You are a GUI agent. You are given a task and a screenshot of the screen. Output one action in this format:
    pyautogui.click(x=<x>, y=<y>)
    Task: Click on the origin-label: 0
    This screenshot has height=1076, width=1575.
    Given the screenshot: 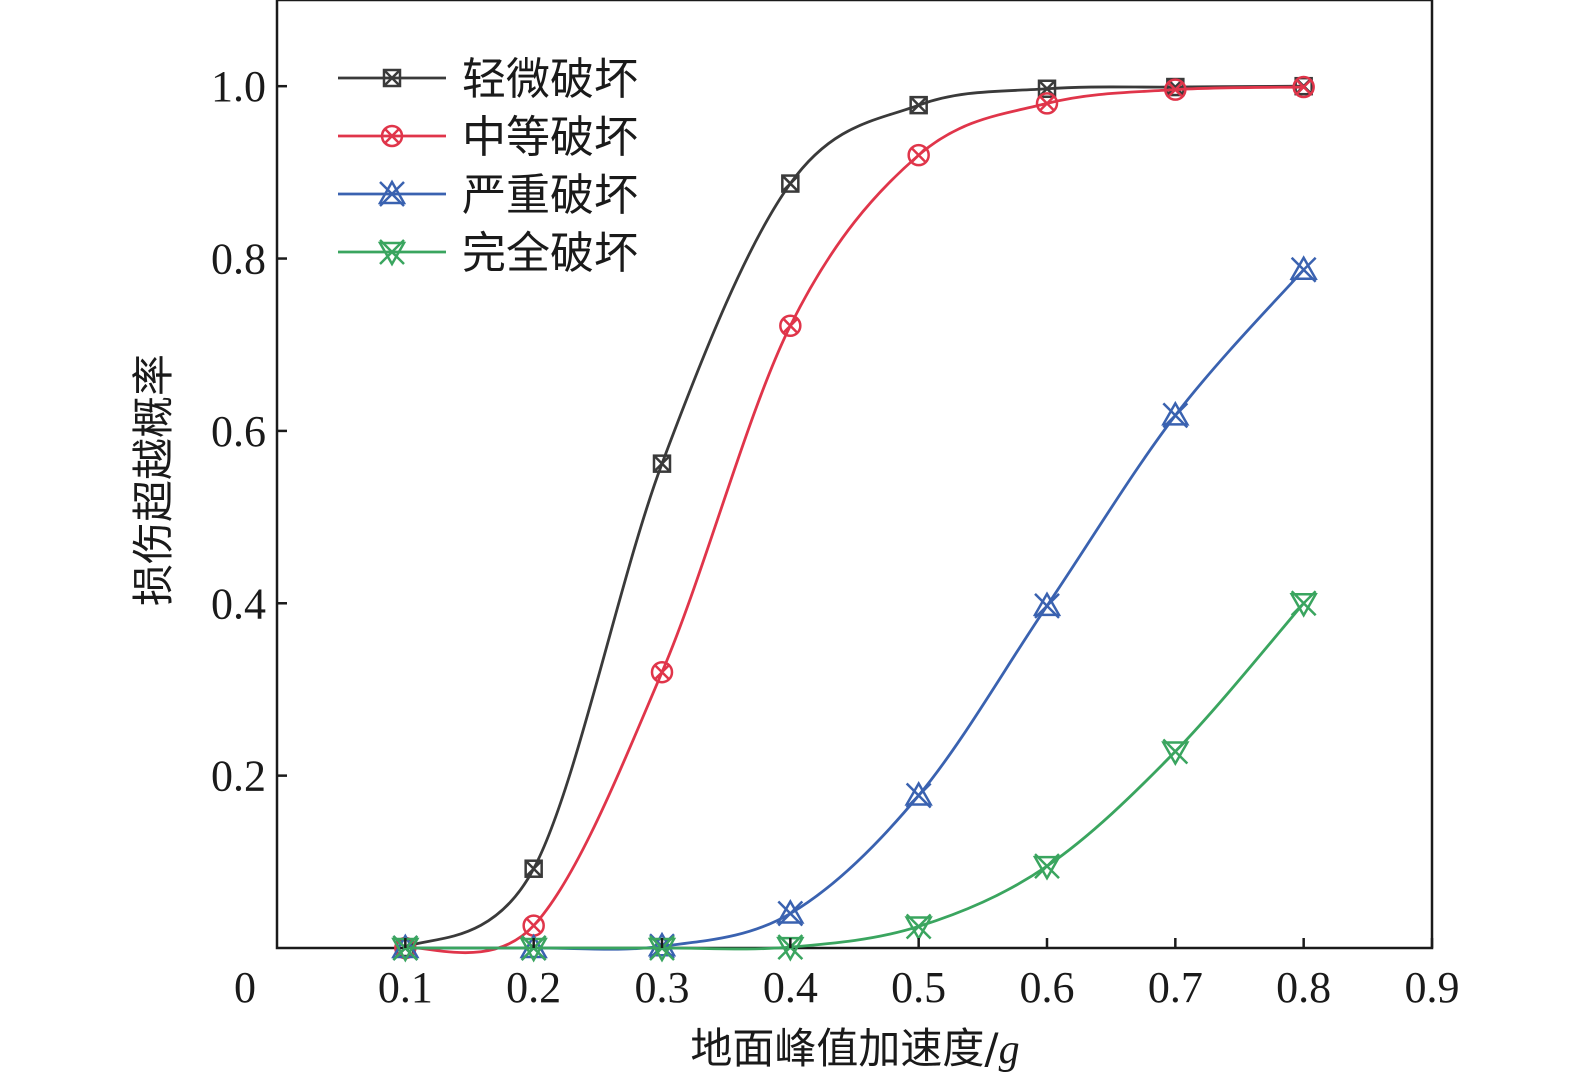 What is the action you would take?
    pyautogui.click(x=245, y=987)
    